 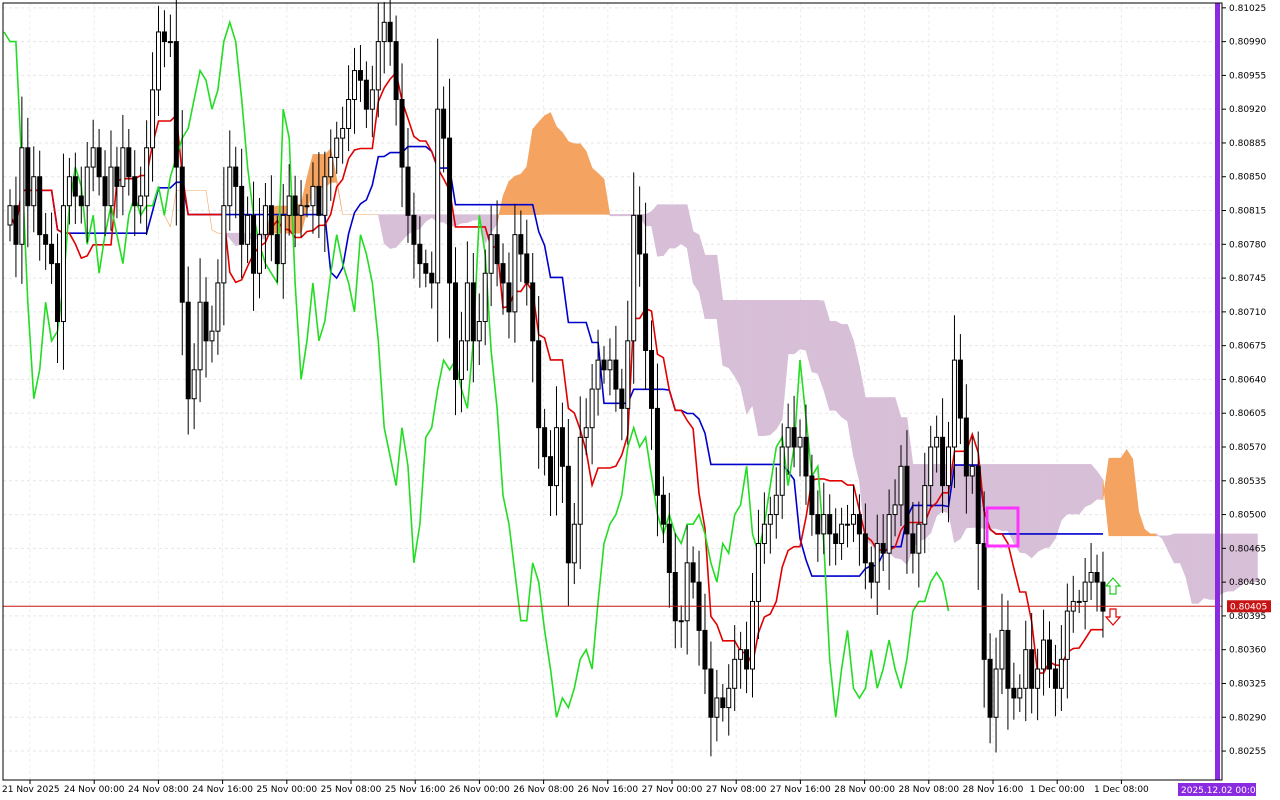 I want to click on y-tick-label: 0.80955, so click(x=1247, y=76).